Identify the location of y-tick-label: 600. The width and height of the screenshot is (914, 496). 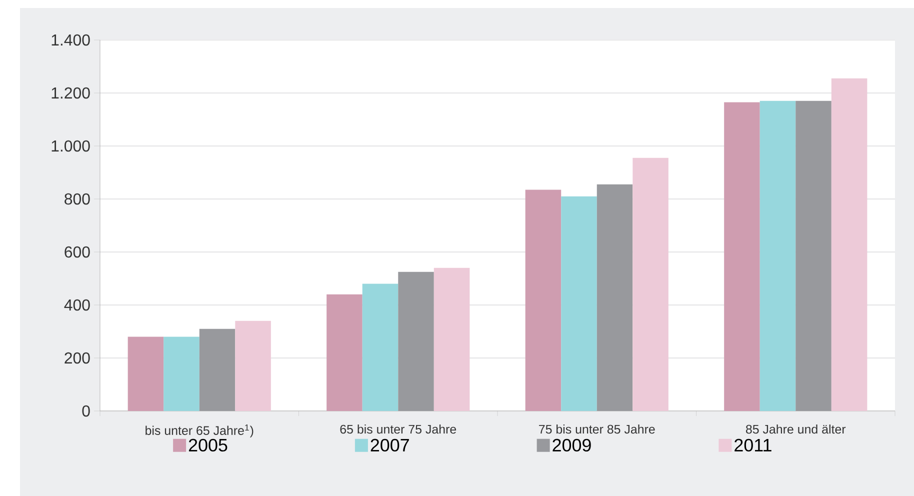
(77, 252).